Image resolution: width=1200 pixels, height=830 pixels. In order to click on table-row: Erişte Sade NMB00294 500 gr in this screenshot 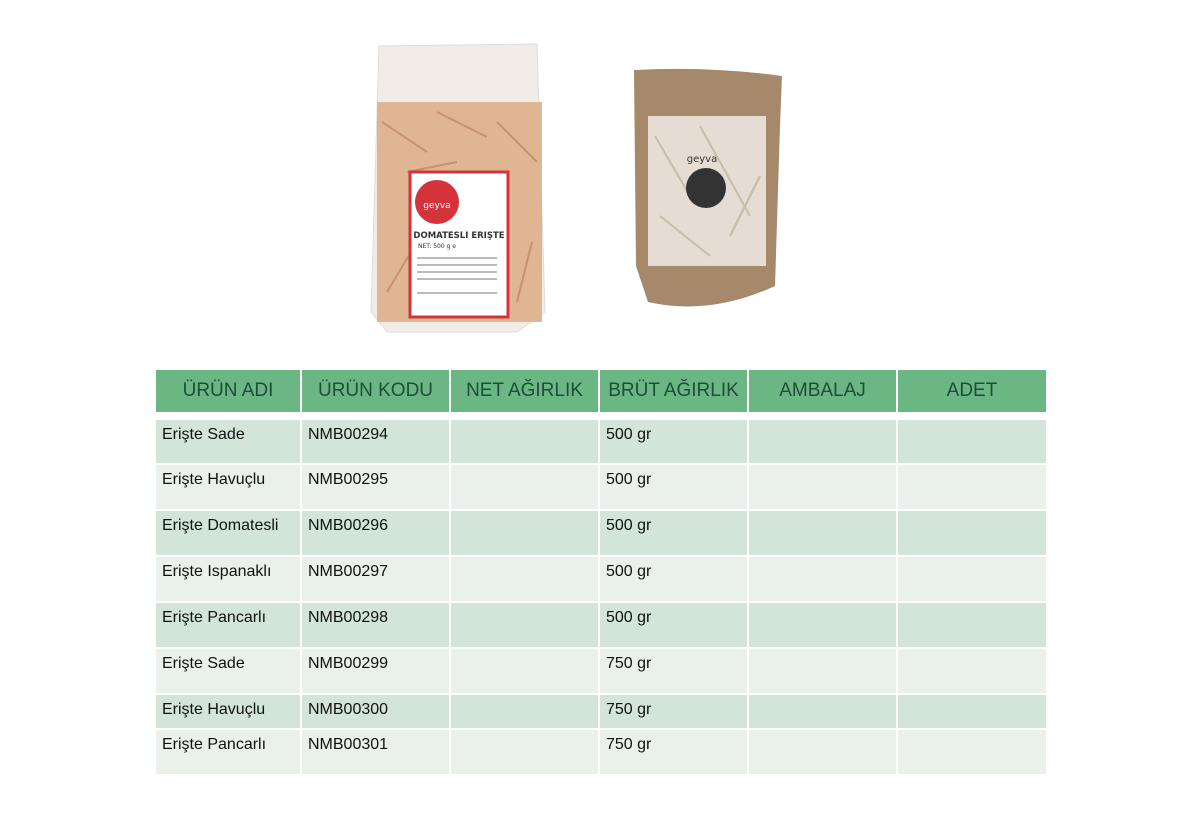, I will do `click(601, 441)`.